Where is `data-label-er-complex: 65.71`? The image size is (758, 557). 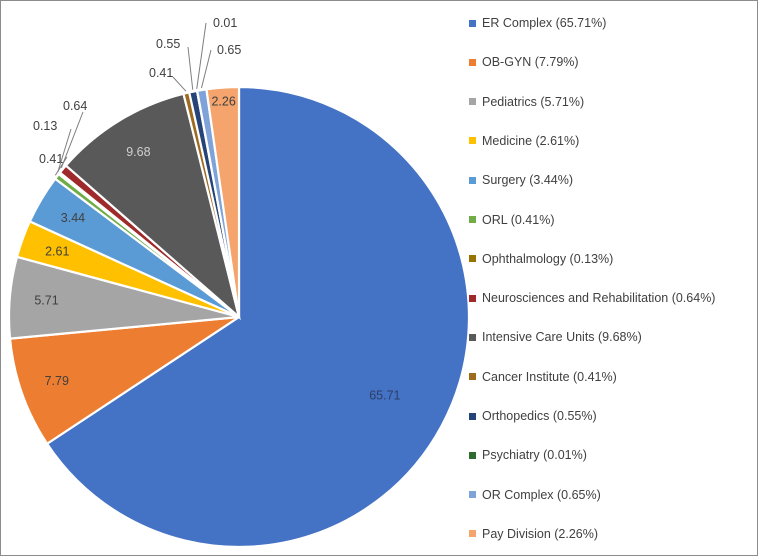
data-label-er-complex: 65.71 is located at coordinates (384, 395).